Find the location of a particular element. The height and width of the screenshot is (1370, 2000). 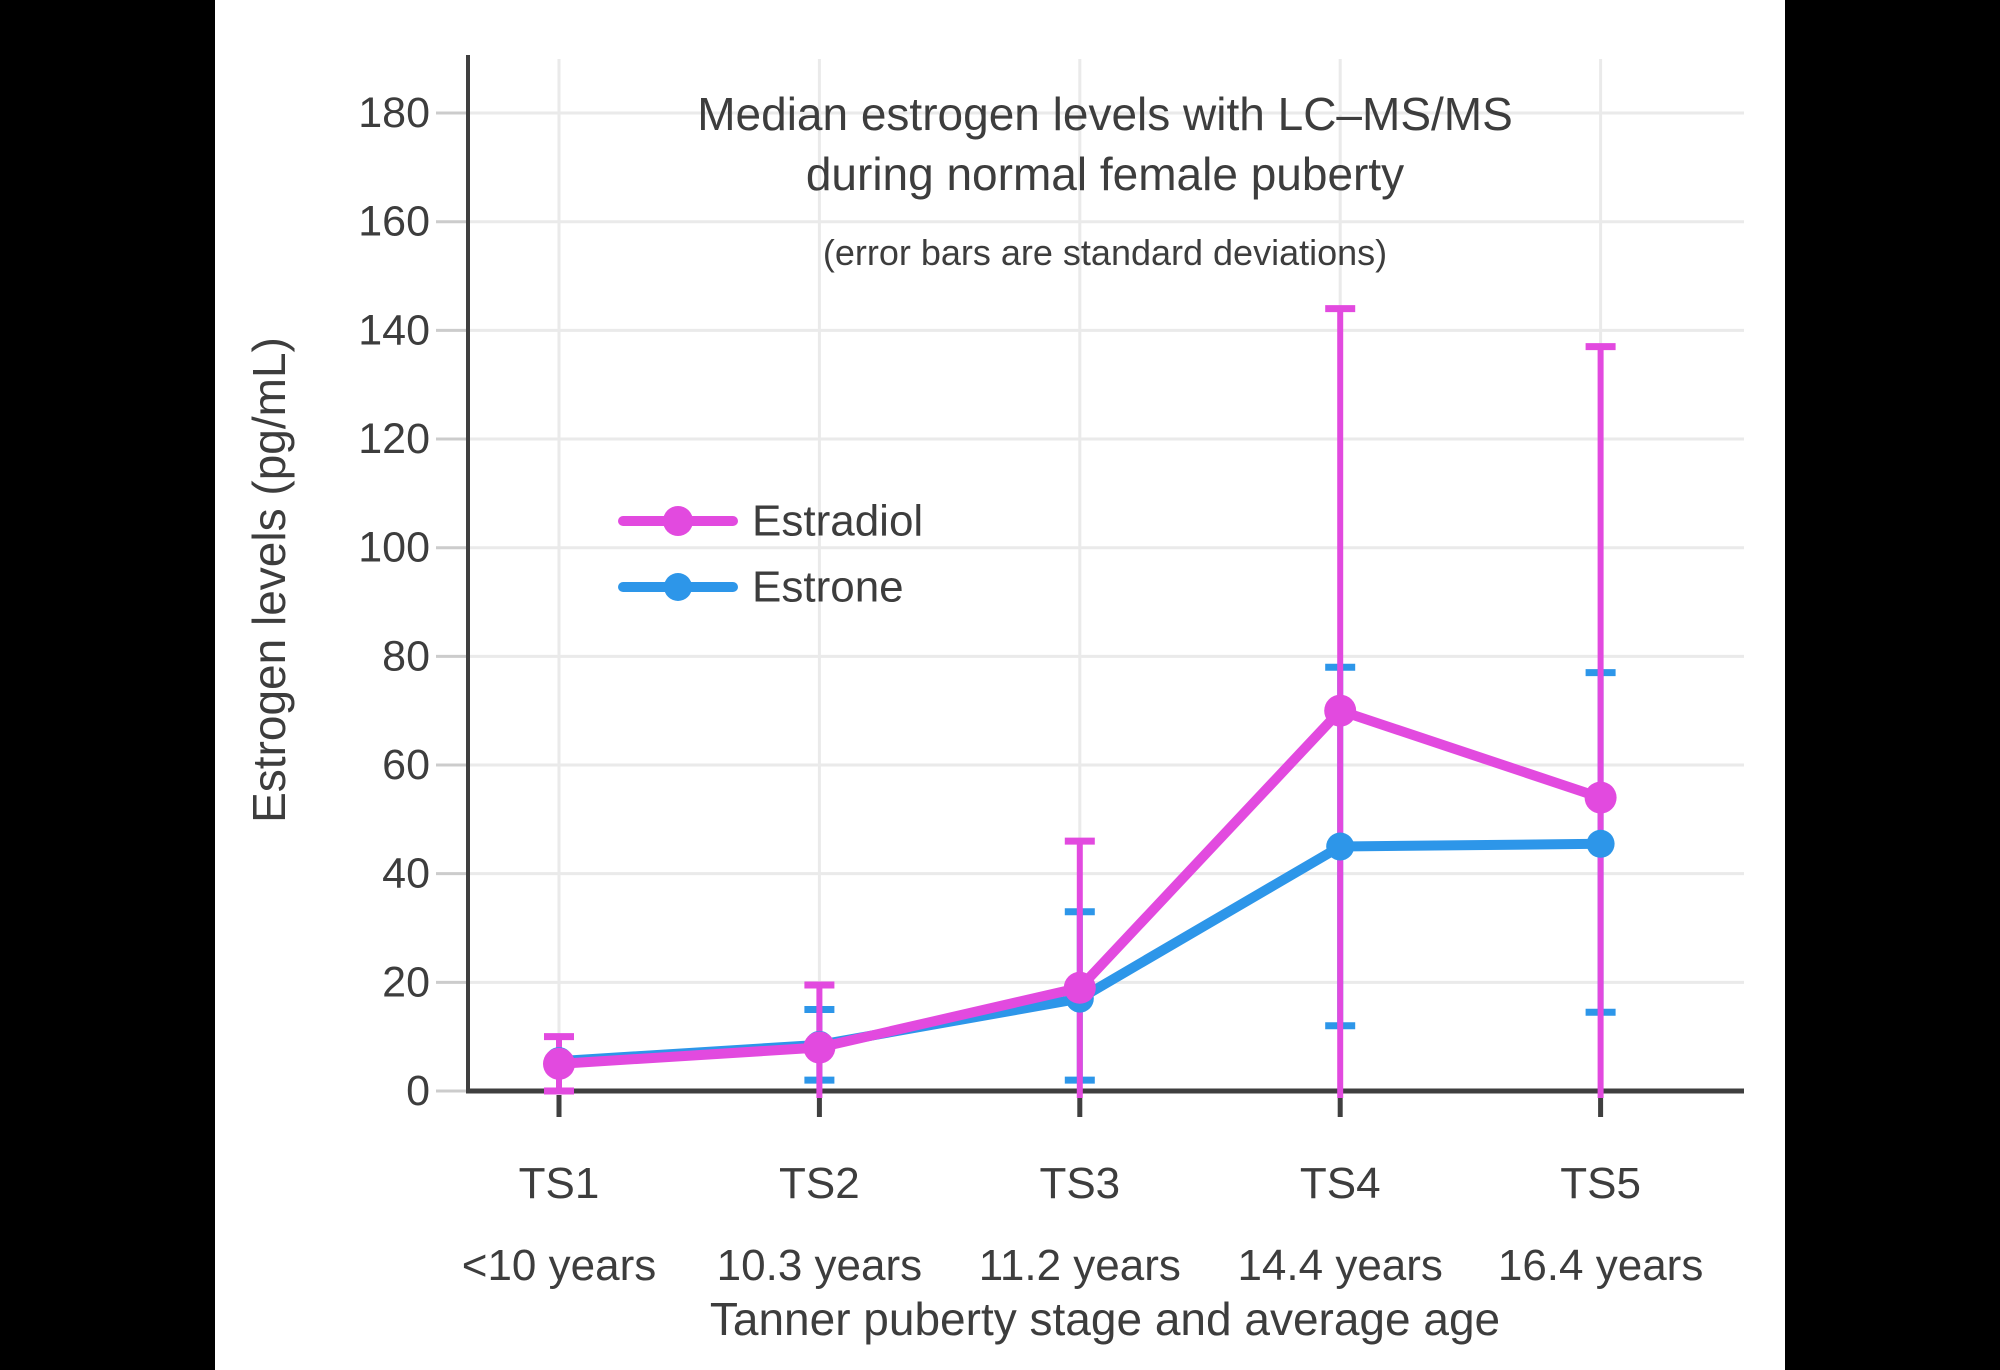

data-point-estradiol-TS1 is located at coordinates (559, 1063).